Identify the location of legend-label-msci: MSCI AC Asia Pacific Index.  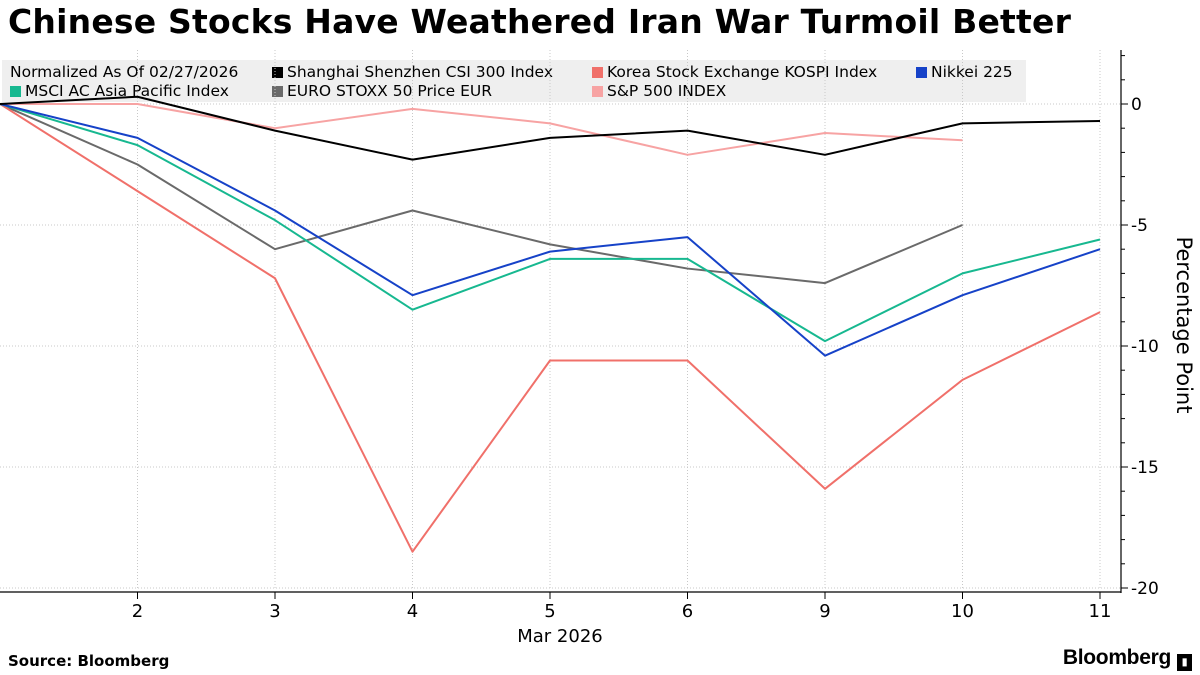
(127, 91).